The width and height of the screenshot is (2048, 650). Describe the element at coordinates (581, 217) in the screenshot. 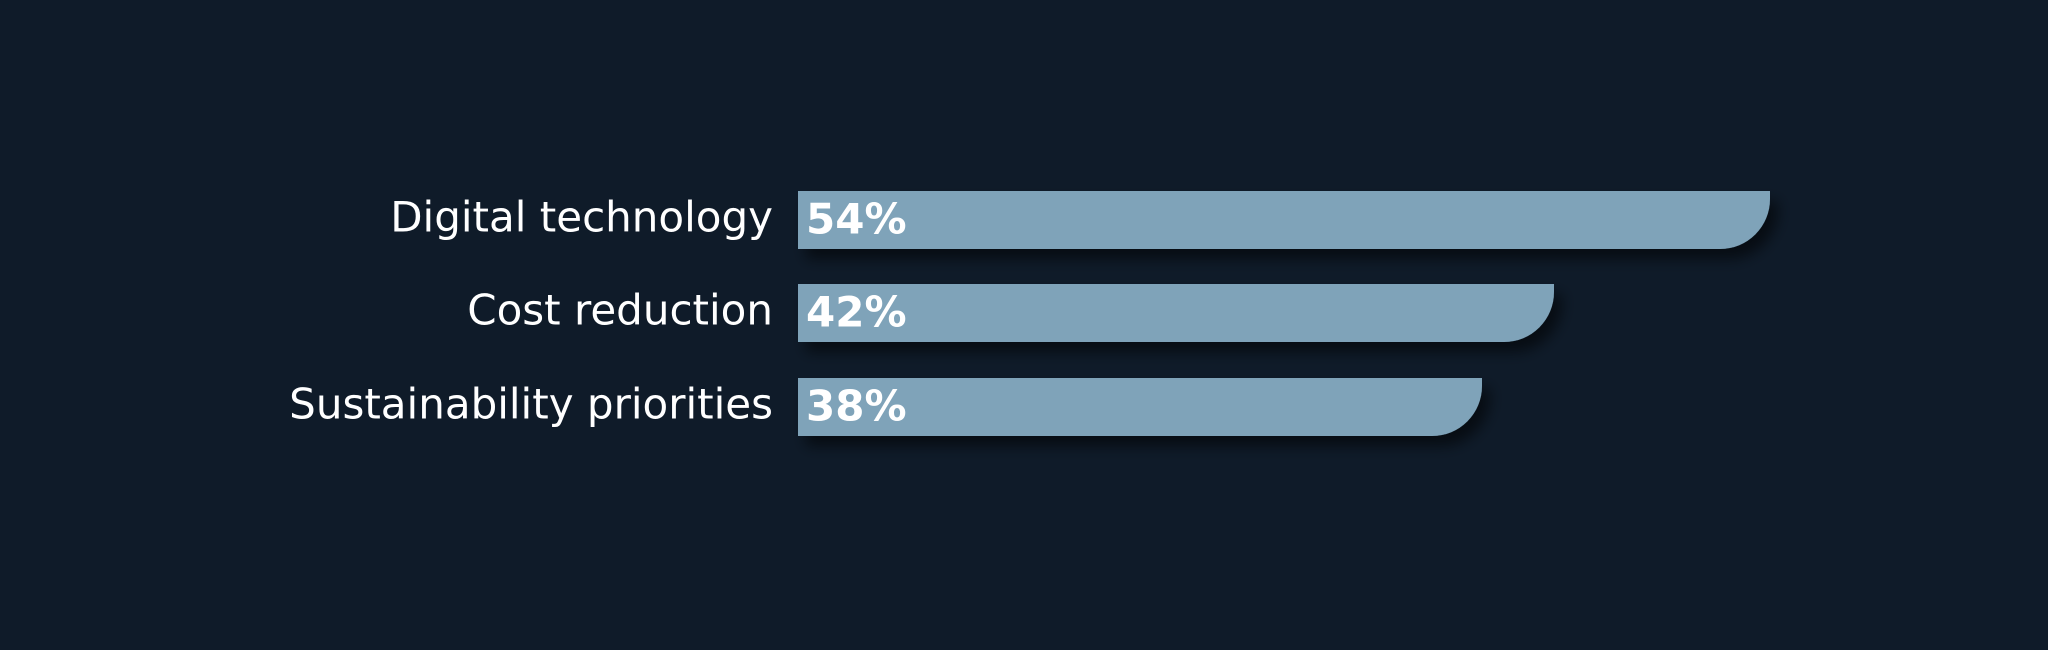

I see `category-label: Digital technology` at that location.